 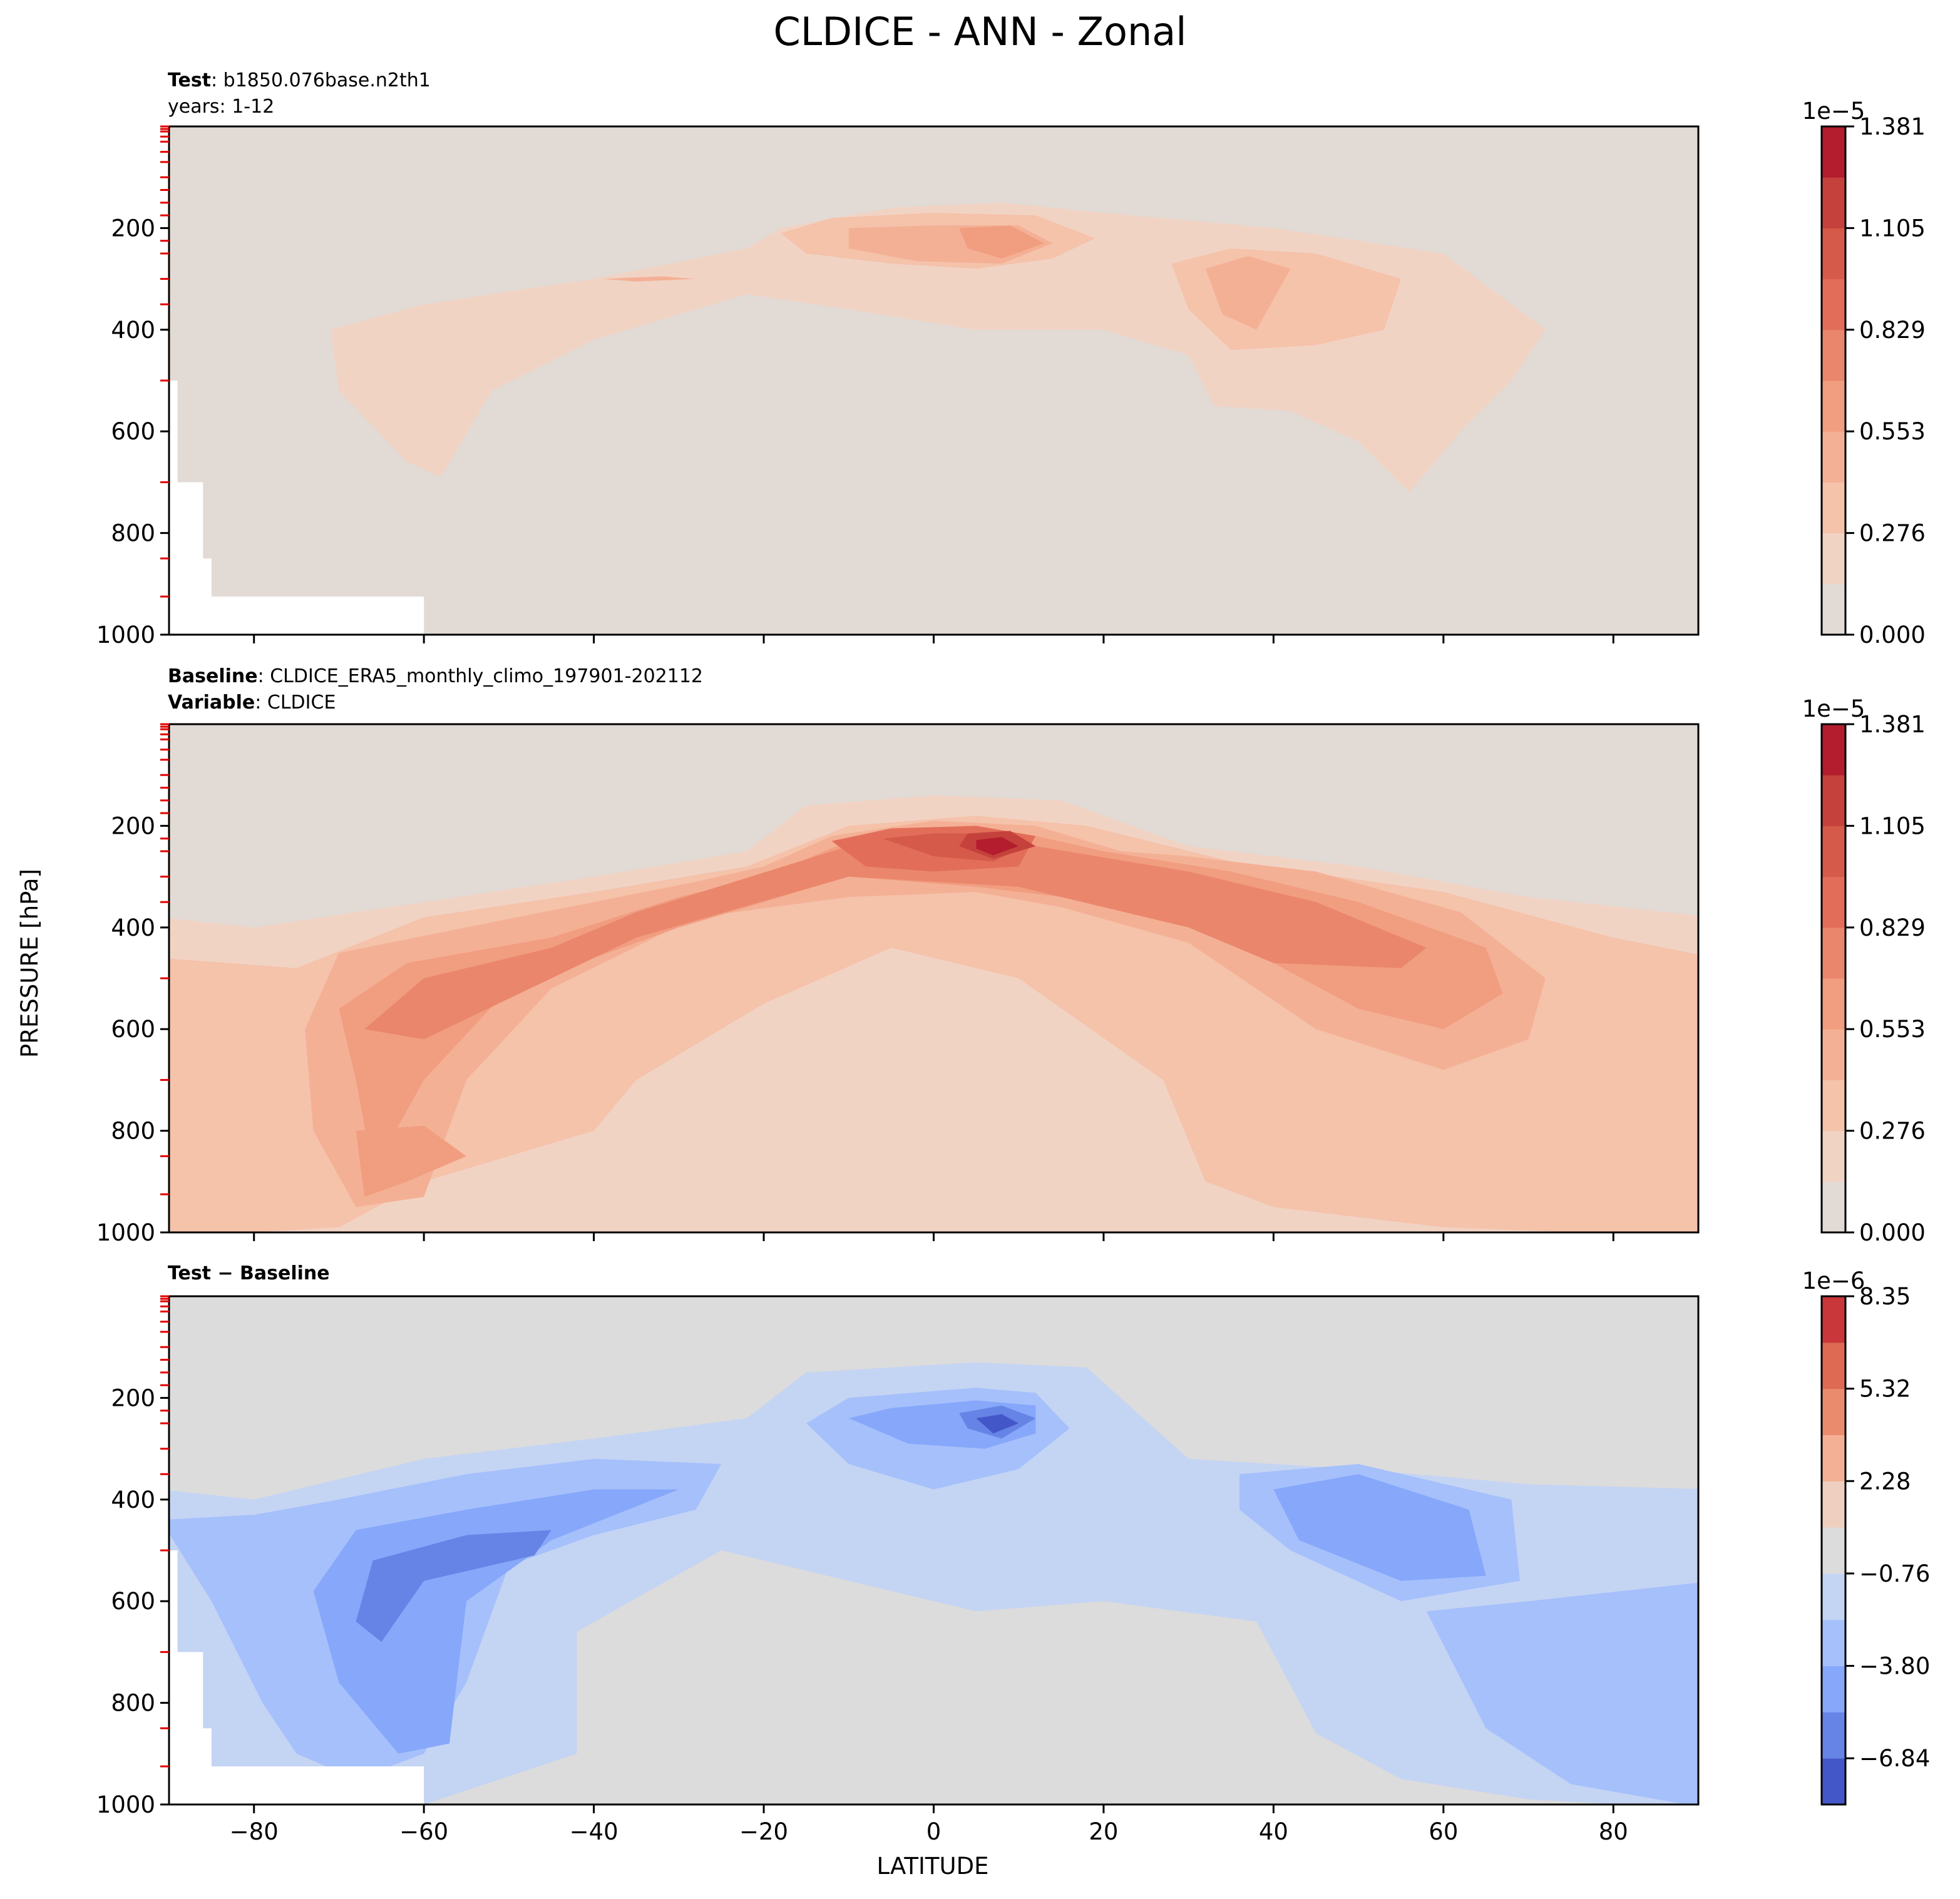 What do you see at coordinates (1833, 708) in the screenshot?
I see `colorbar-exponent: 1e−5` at bounding box center [1833, 708].